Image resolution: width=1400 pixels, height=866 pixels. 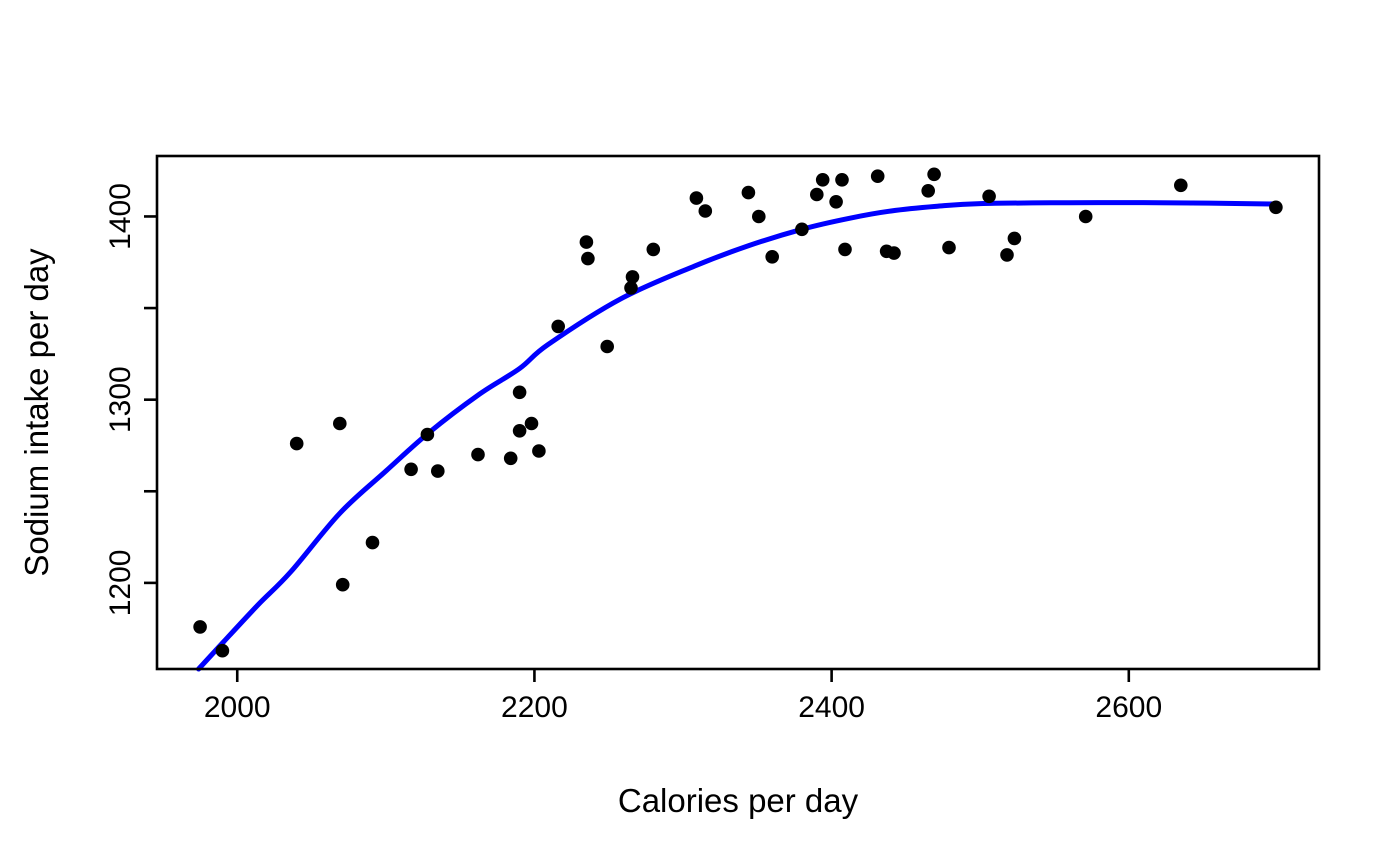 I want to click on y-tick-label: 1200, so click(x=120, y=583).